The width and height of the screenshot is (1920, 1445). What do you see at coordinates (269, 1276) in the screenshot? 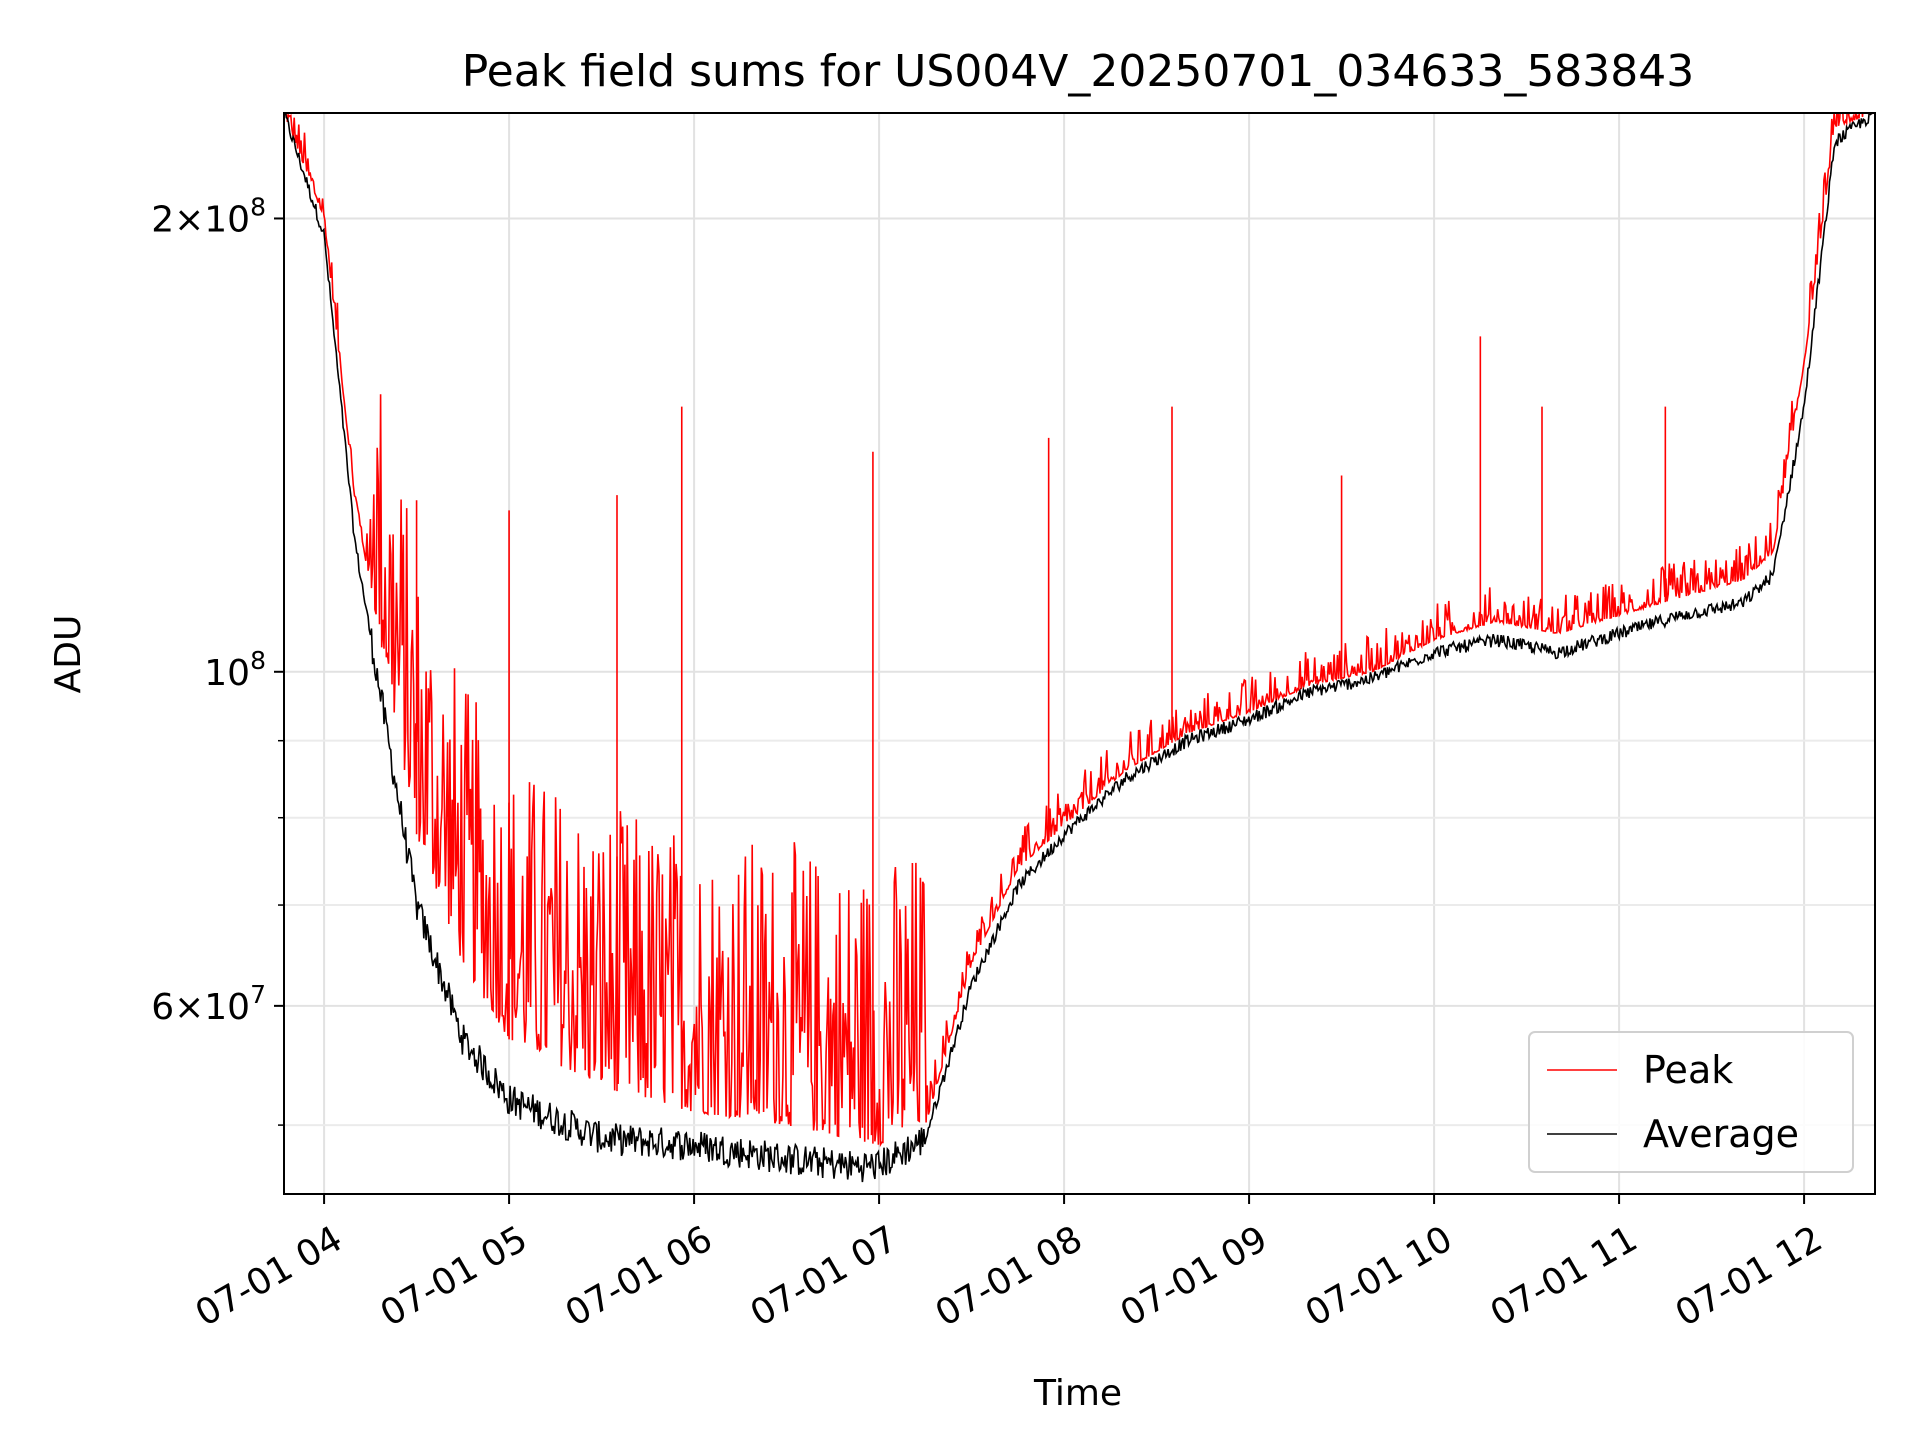
I see `x-tick-label: 07-01 04` at bounding box center [269, 1276].